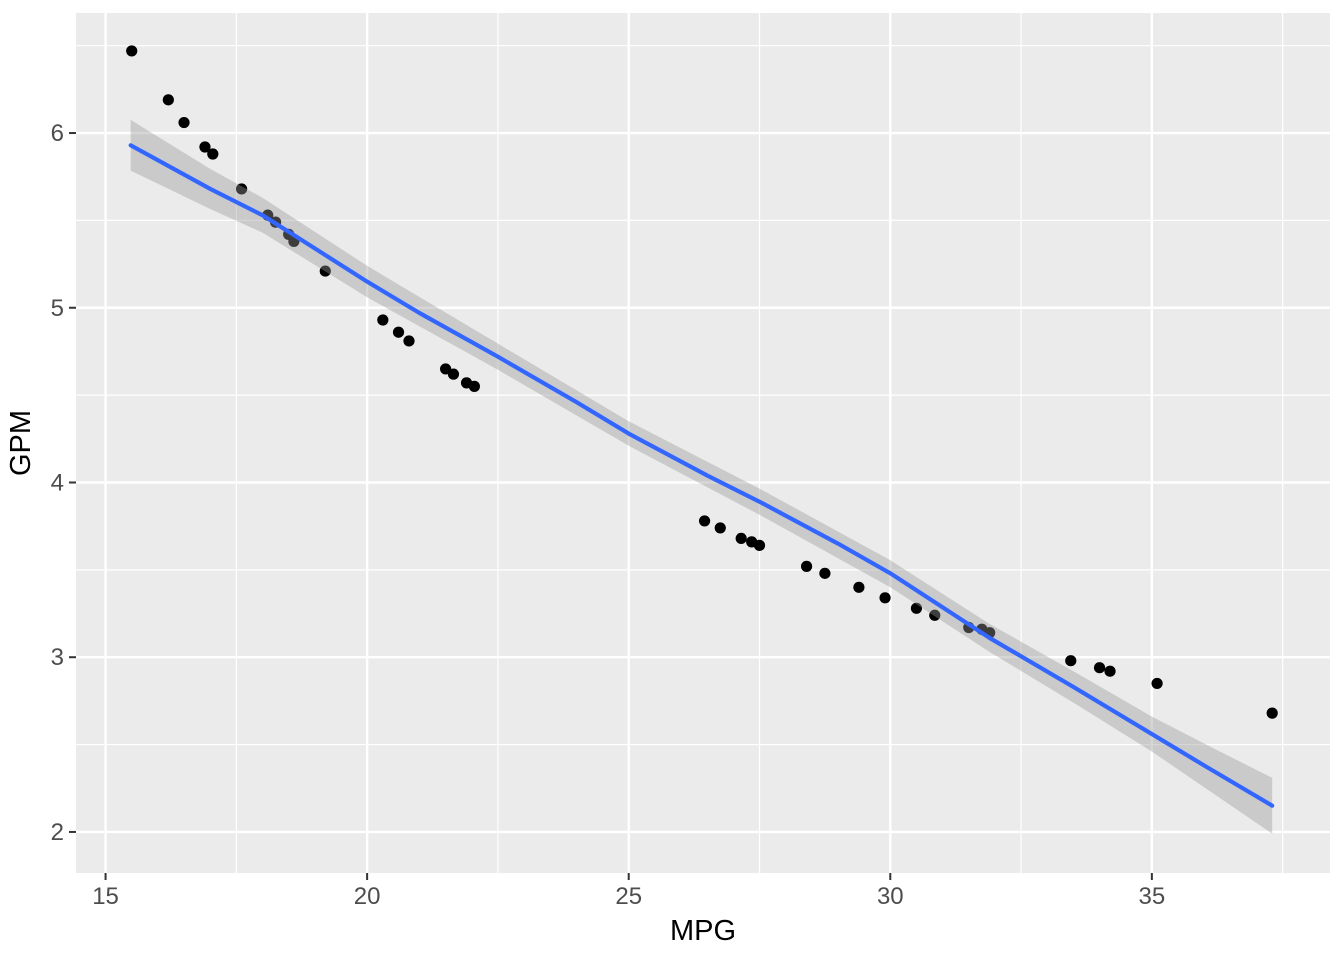 The width and height of the screenshot is (1344, 960). I want to click on x-tick-label: 35, so click(1152, 896).